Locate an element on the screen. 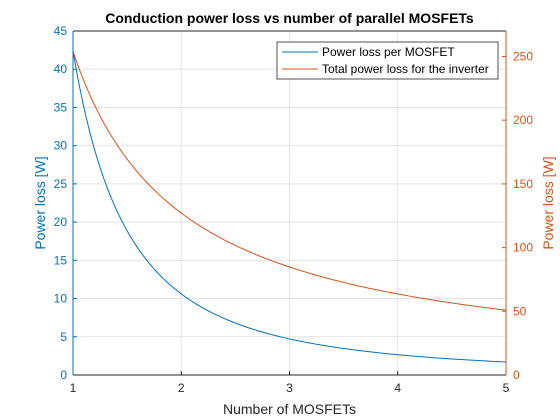 Image resolution: width=560 pixels, height=420 pixels. y-right-tick-label: 150 is located at coordinates (523, 184).